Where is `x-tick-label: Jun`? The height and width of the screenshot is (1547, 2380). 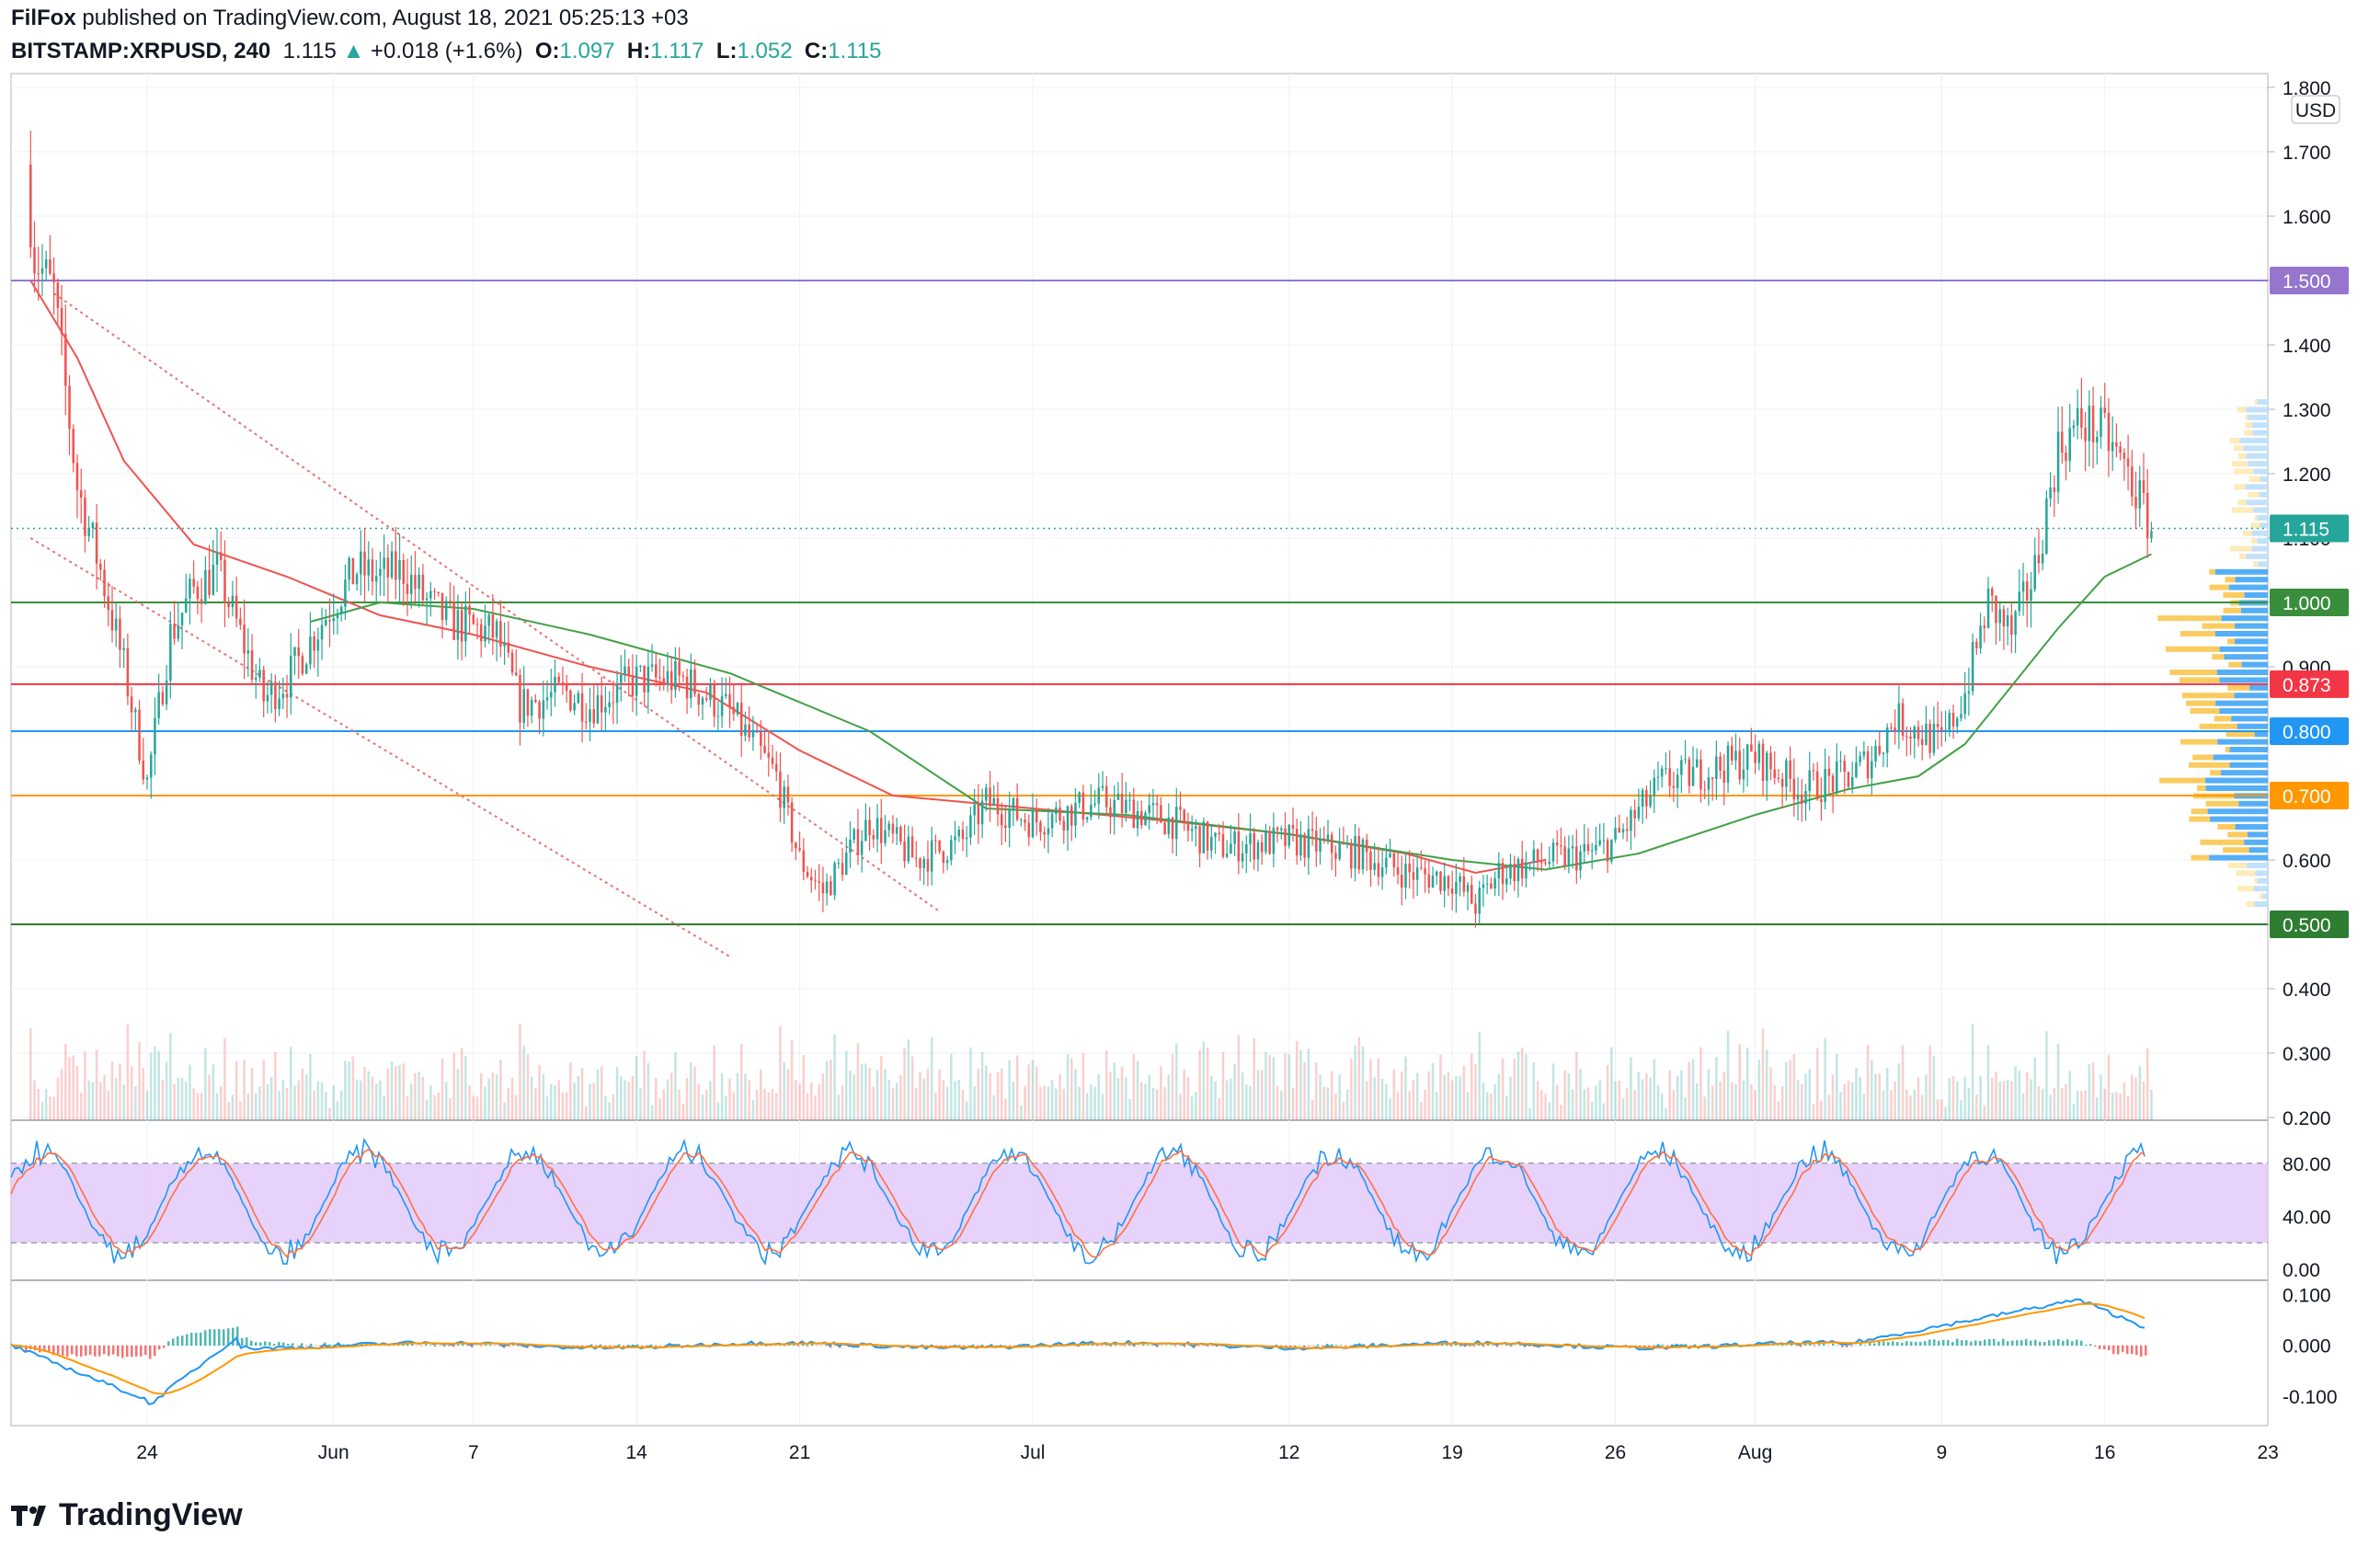 x-tick-label: Jun is located at coordinates (333, 1452).